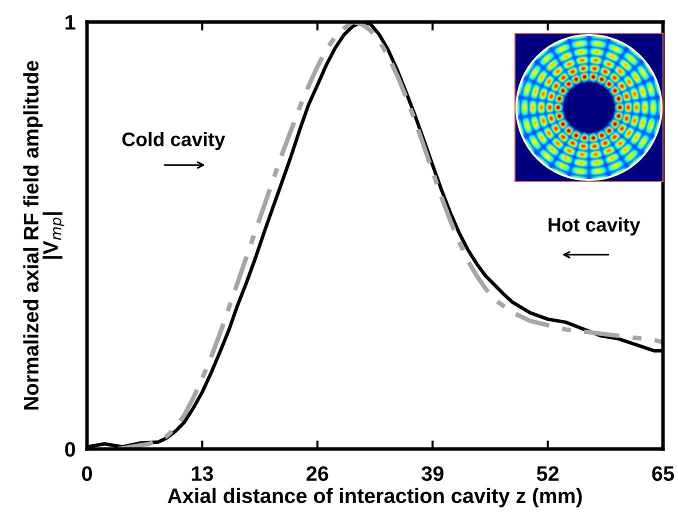 The width and height of the screenshot is (678, 525). Describe the element at coordinates (71, 22) in the screenshot. I see `y-tick-label: 1` at that location.